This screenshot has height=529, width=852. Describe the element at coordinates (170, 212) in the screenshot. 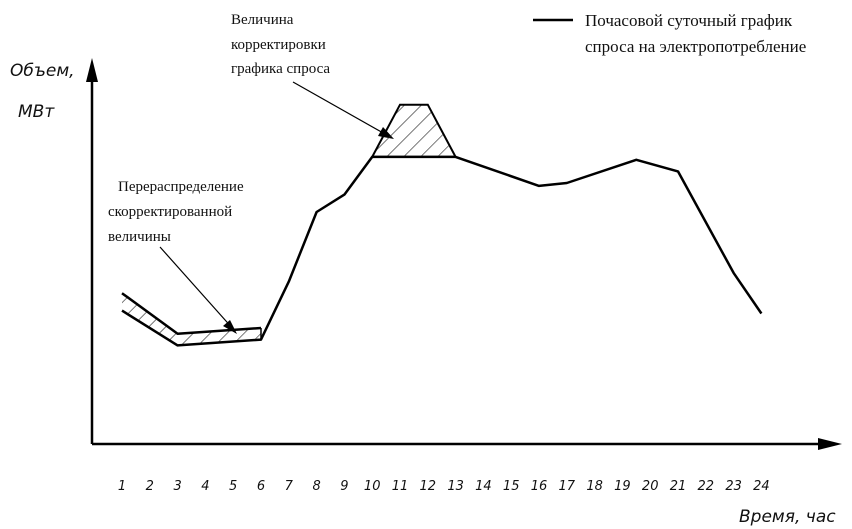

I see `annotation-left-line2: скорректированной` at that location.